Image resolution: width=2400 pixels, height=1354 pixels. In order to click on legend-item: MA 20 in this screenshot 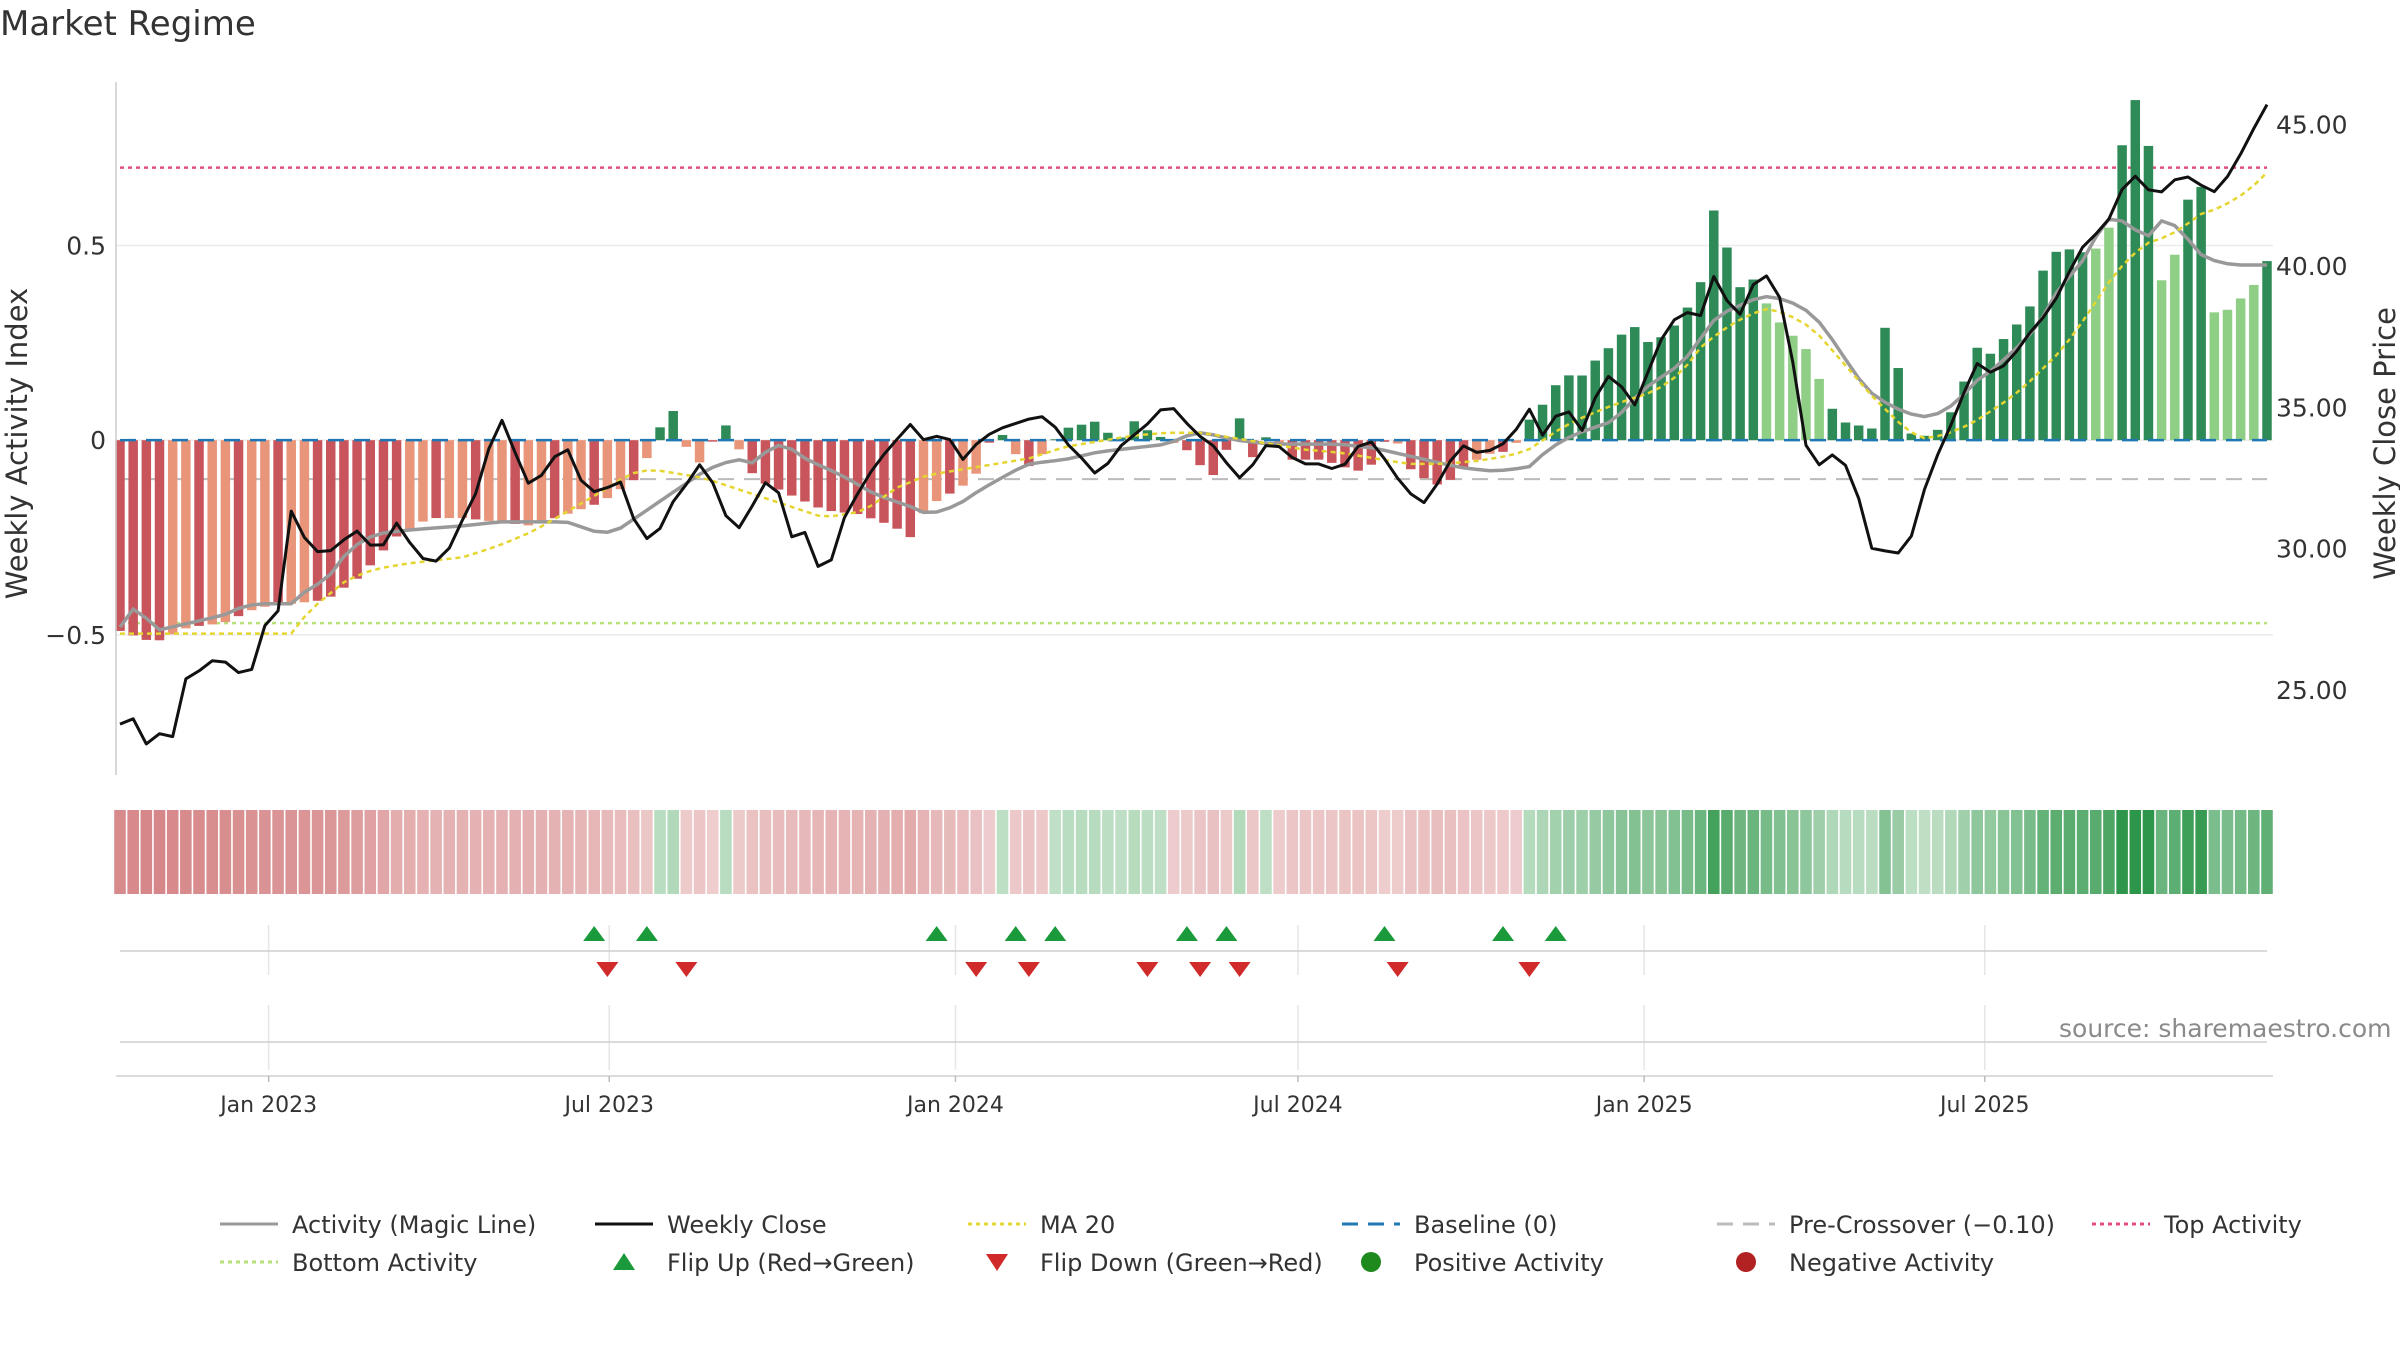, I will do `click(1041, 1225)`.